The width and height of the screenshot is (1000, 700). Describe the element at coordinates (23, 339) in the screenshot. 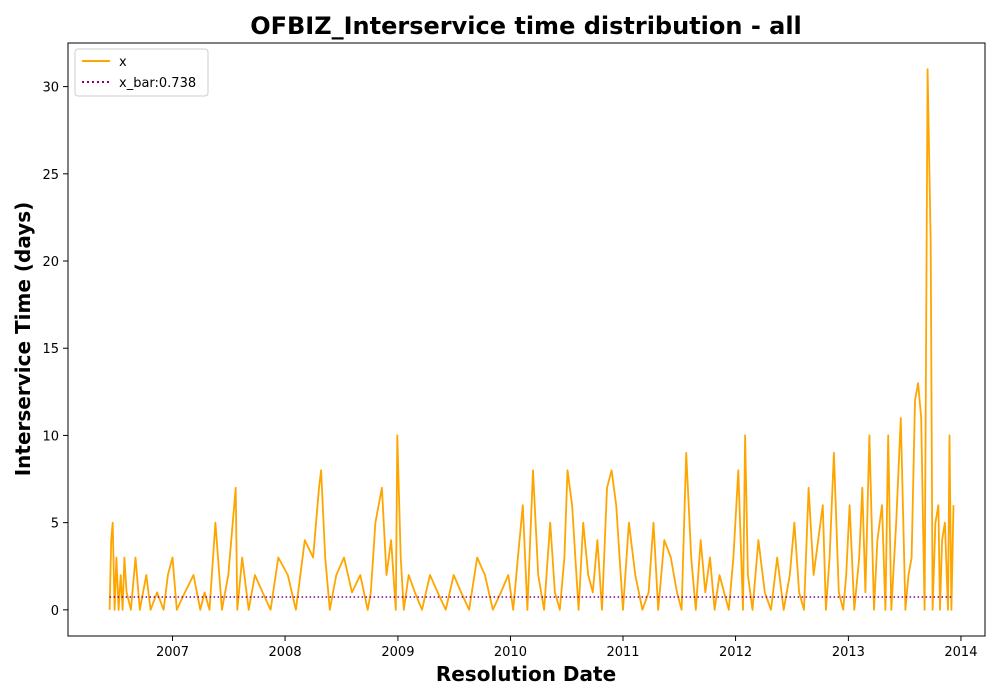

I see `y-axis-label: Interservice Time (days)` at that location.